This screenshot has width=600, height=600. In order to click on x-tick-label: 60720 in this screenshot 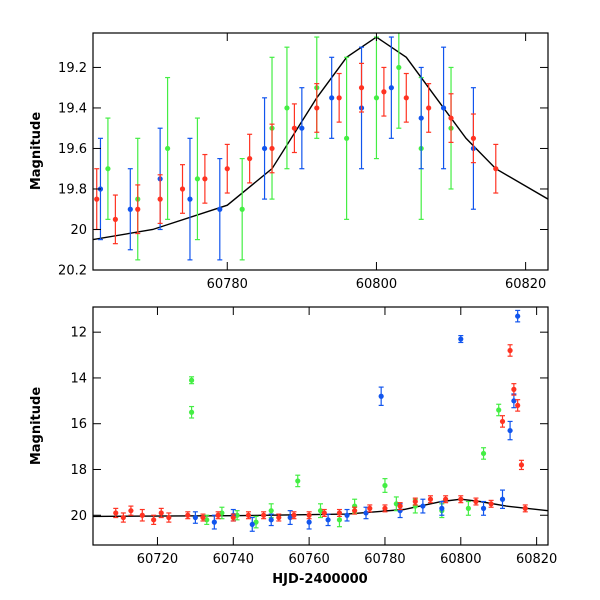, I will do `click(157, 559)`.